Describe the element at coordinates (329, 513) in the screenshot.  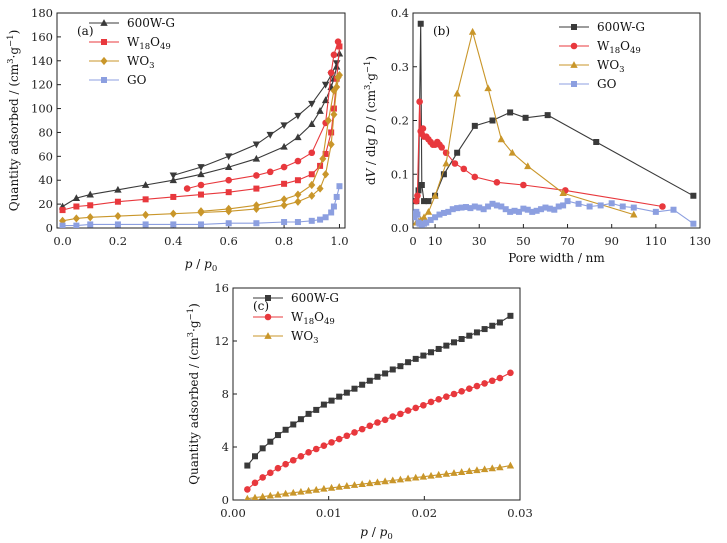
I see `x-tick-label: 0.01` at that location.